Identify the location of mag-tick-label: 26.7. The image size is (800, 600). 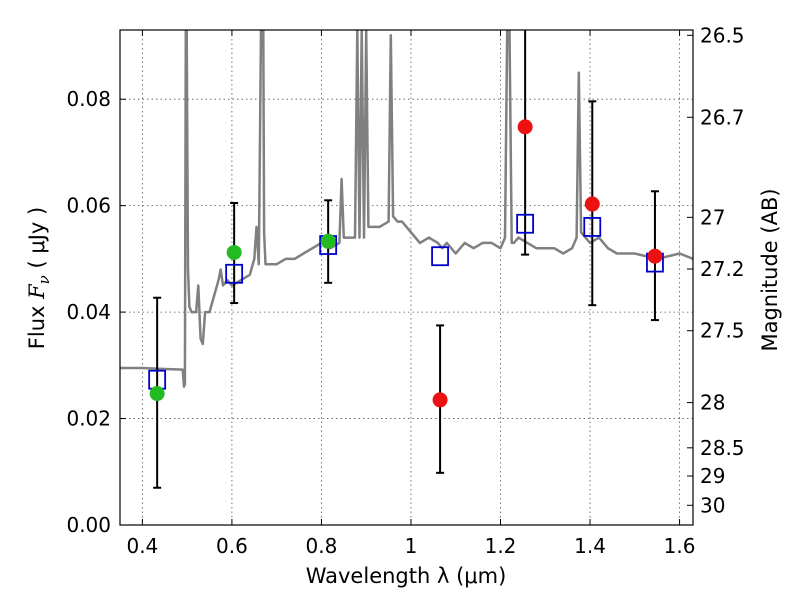
(722, 117).